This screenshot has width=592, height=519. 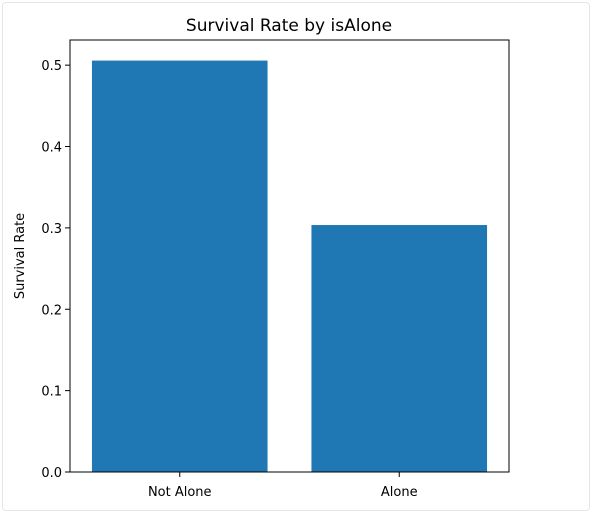 What do you see at coordinates (399, 492) in the screenshot?
I see `x-tick-label-1: Alone` at bounding box center [399, 492].